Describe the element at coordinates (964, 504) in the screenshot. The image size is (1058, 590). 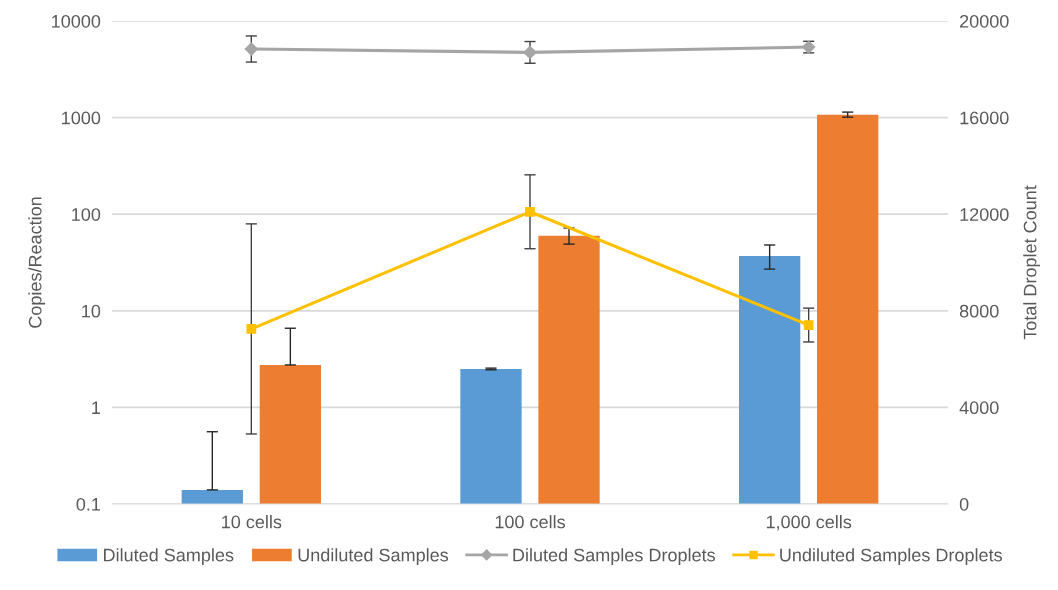
I see `y2-tick-label: 0` at that location.